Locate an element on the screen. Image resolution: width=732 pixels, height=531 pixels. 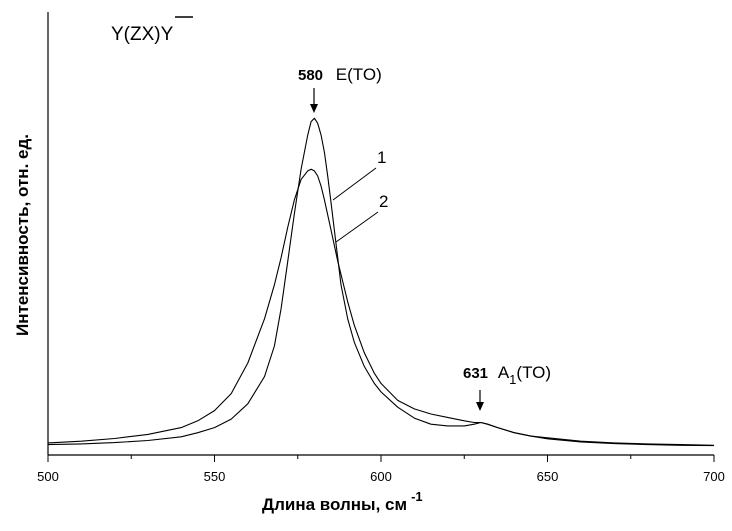
x-tick-label: 600 is located at coordinates (381, 476).